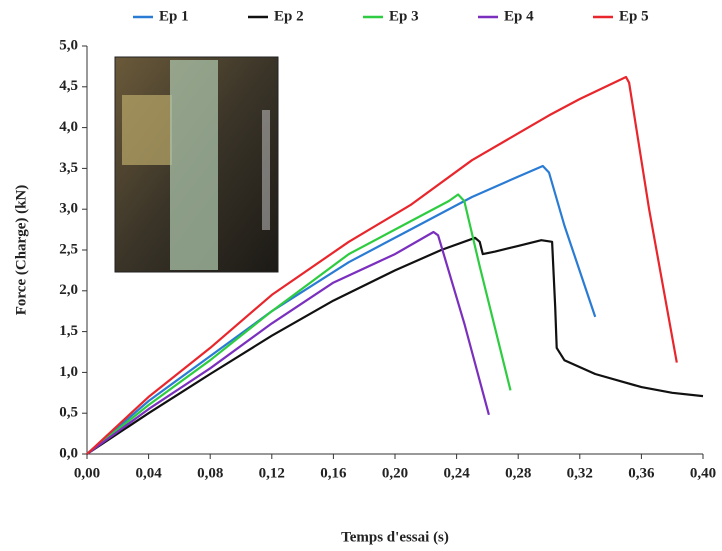  What do you see at coordinates (580, 473) in the screenshot?
I see `x-tick-label: 0,32` at bounding box center [580, 473].